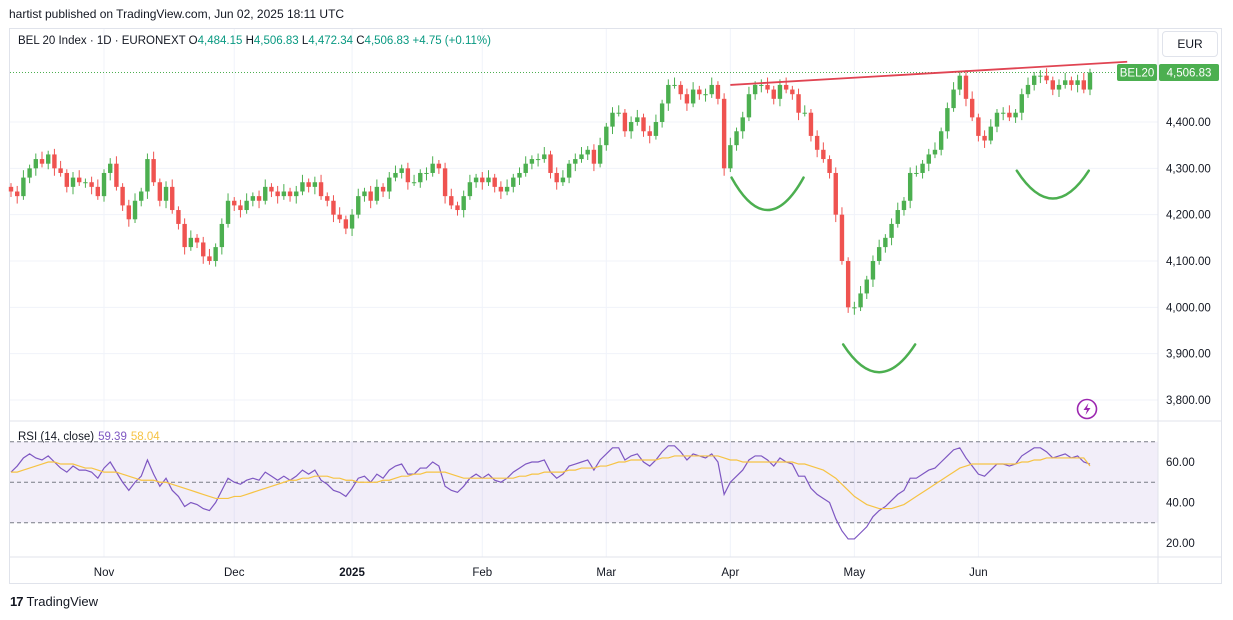 The image size is (1233, 620). I want to click on rsi-axis-ticks: 60.00 40.00 20.00, so click(1180, 503).